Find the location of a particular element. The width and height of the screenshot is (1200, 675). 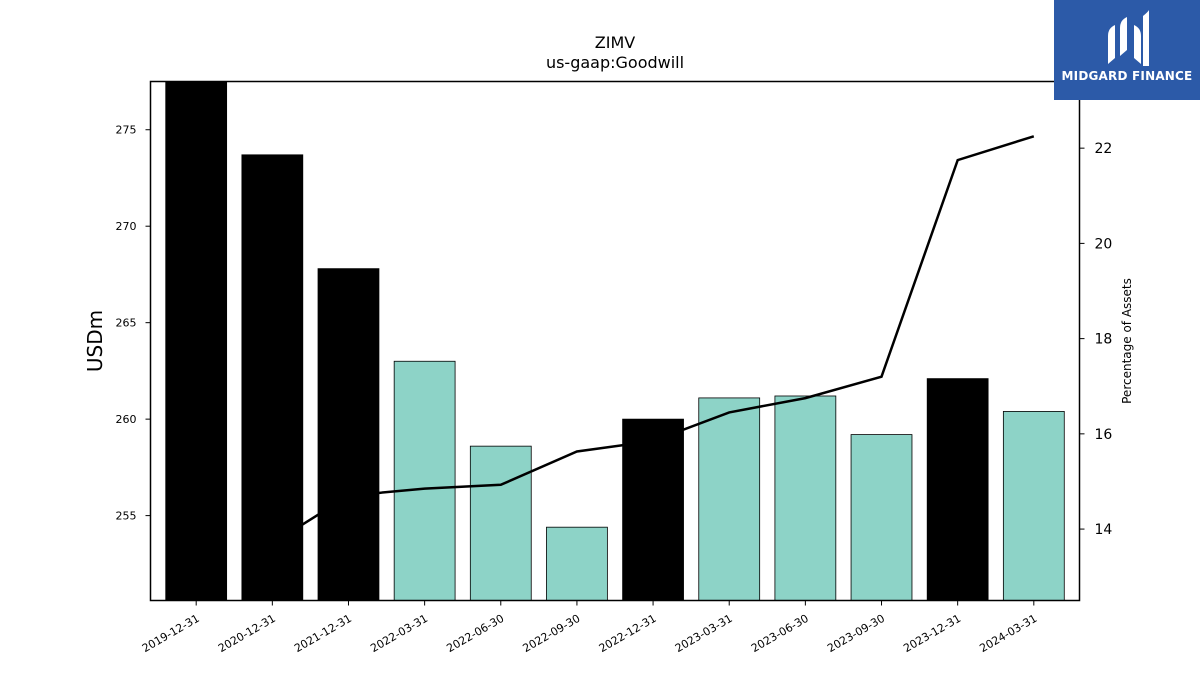

x-tick-label: 2023-03-31 is located at coordinates (704, 633).